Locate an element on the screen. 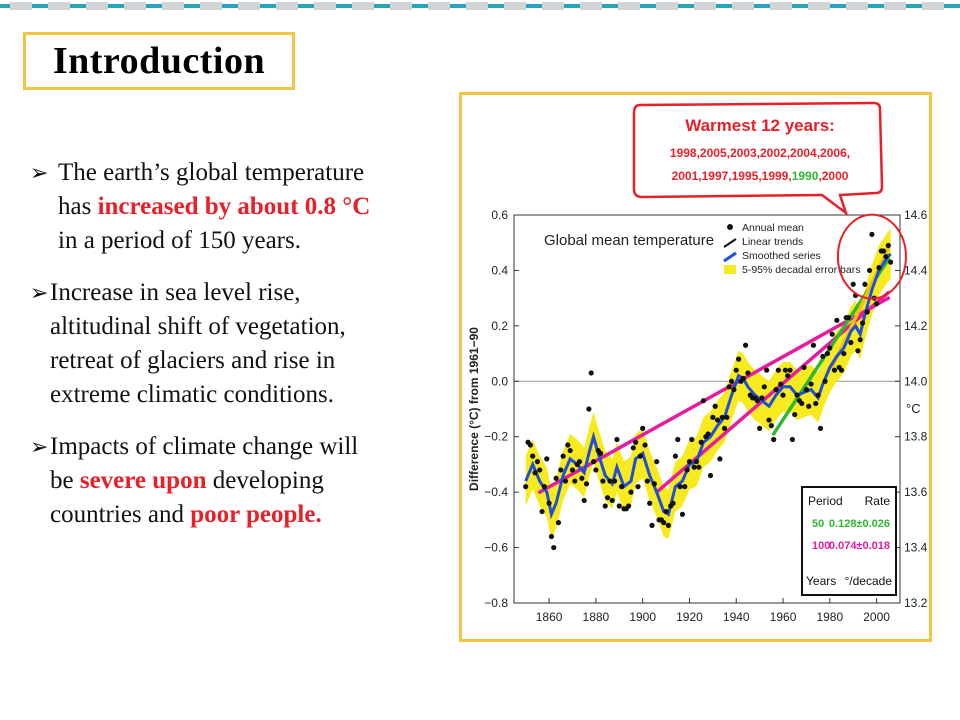 This screenshot has width=960, height=720. bullet-3-line-2: be severe upon developing is located at coordinates (250, 481).